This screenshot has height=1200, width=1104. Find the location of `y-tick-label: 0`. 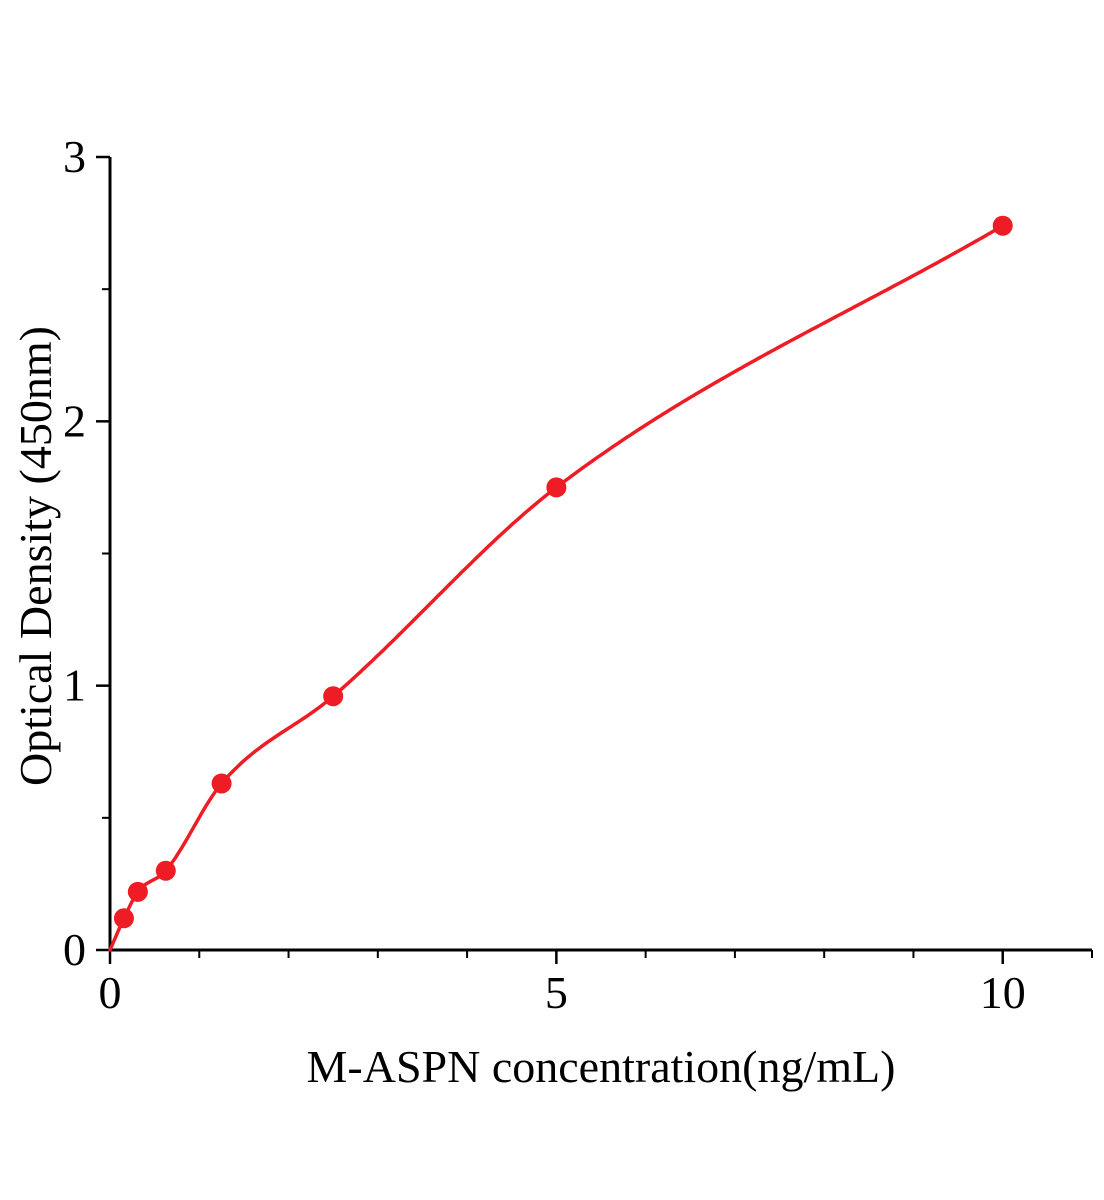

y-tick-label: 0 is located at coordinates (74, 949).